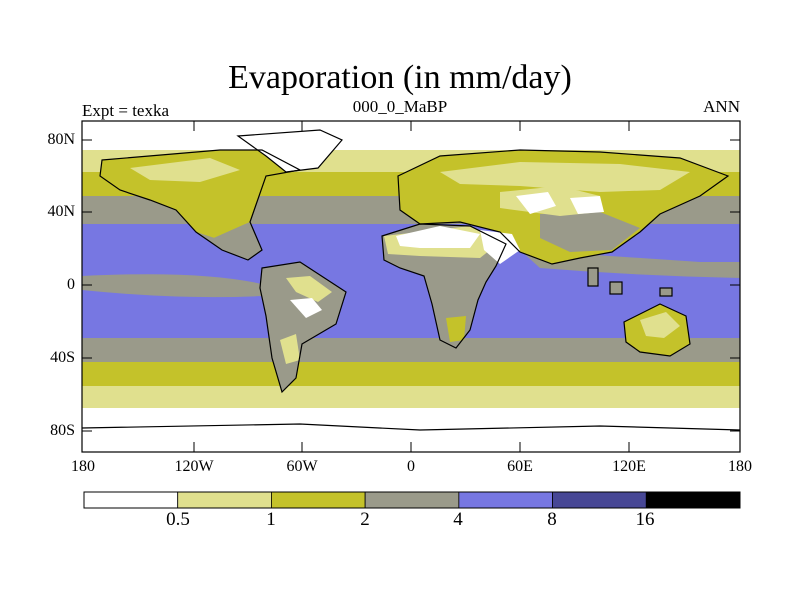 The image size is (800, 600). Describe the element at coordinates (500, 247) in the screenshot. I see `land-arabia` at that location.